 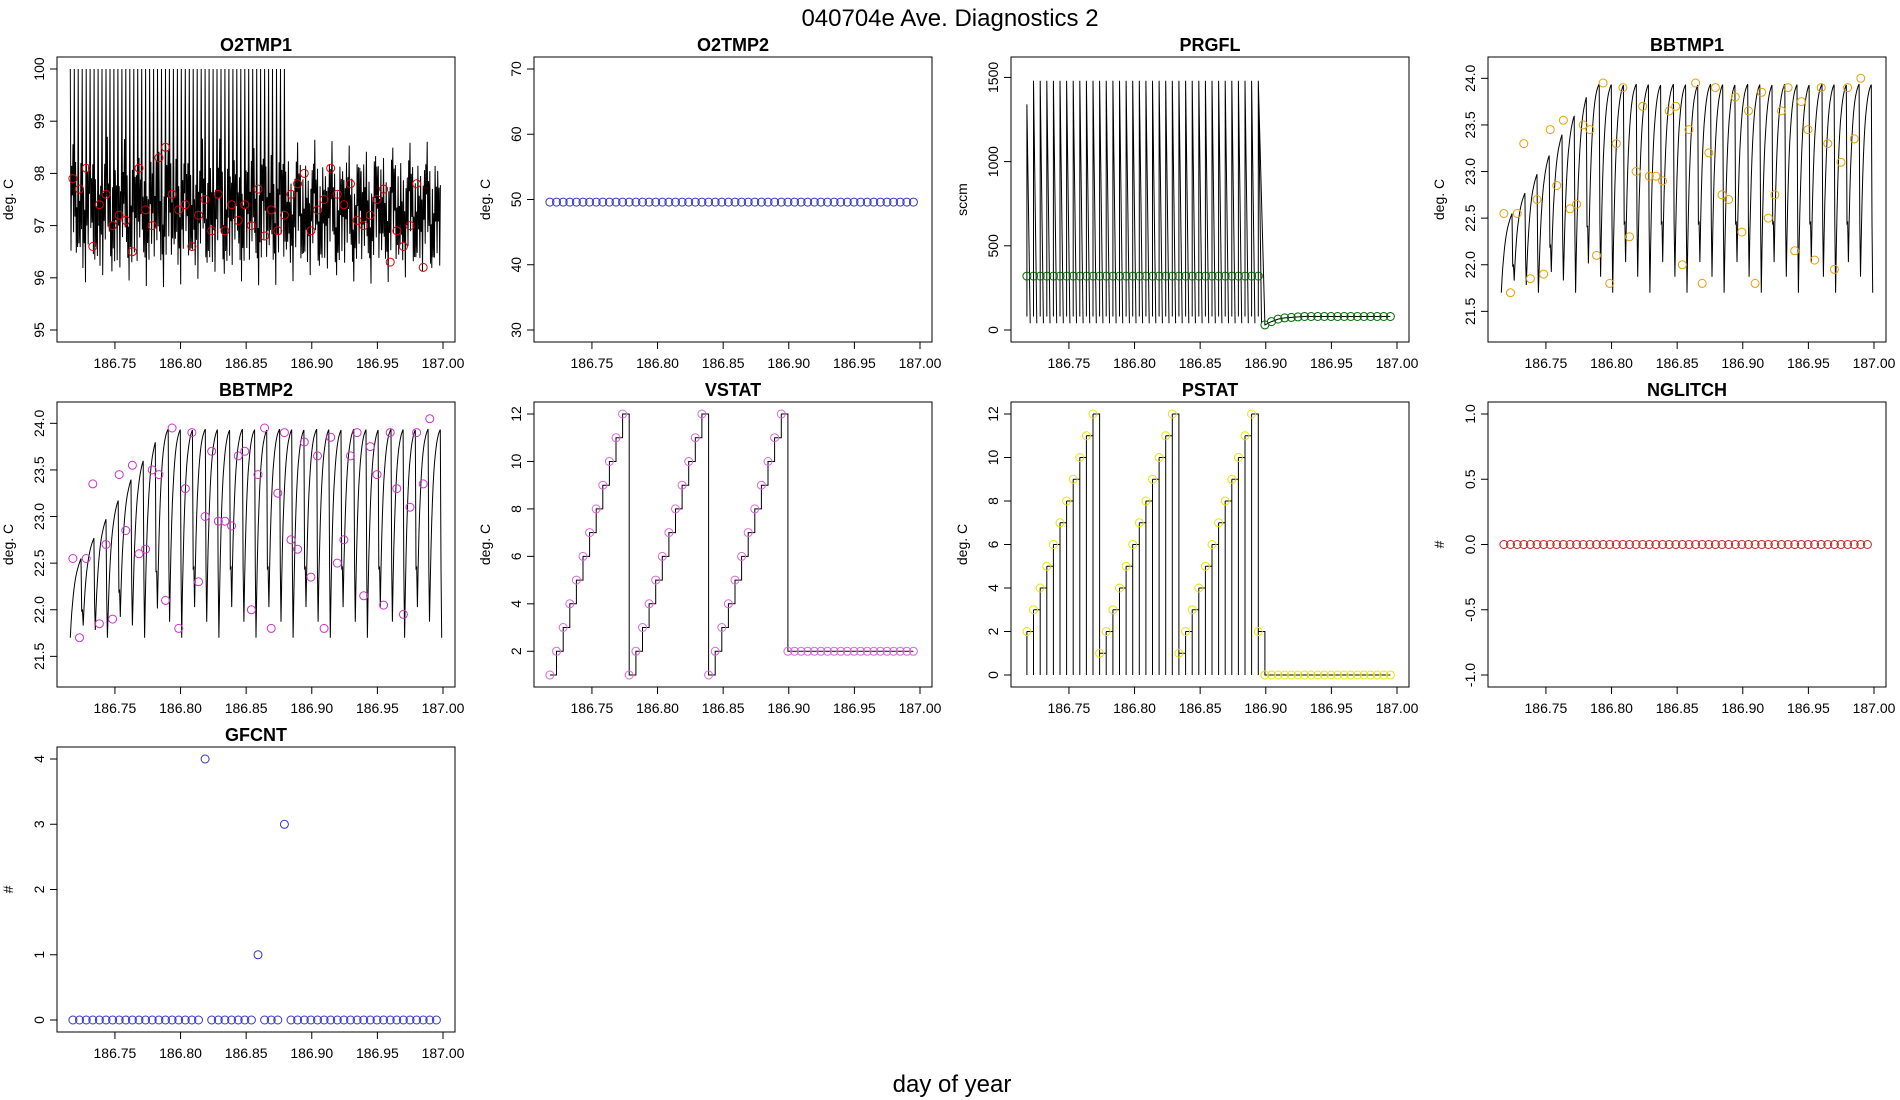 What do you see at coordinates (1470, 171) in the screenshot?
I see `y-tick-label: 23.0` at bounding box center [1470, 171].